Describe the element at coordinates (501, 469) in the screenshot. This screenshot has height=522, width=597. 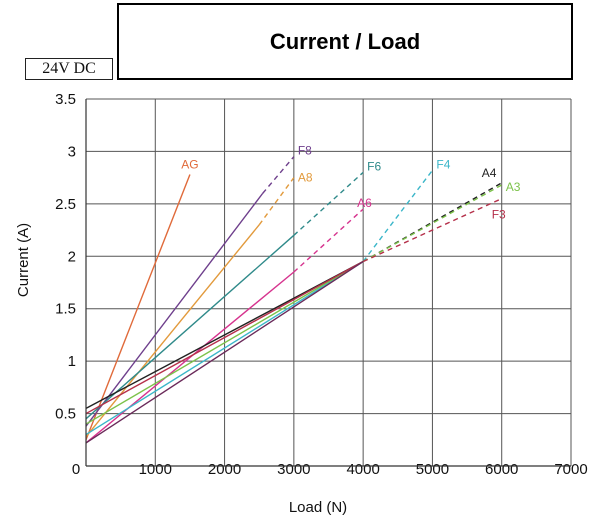
I see `x-tick-label: 6000` at that location.